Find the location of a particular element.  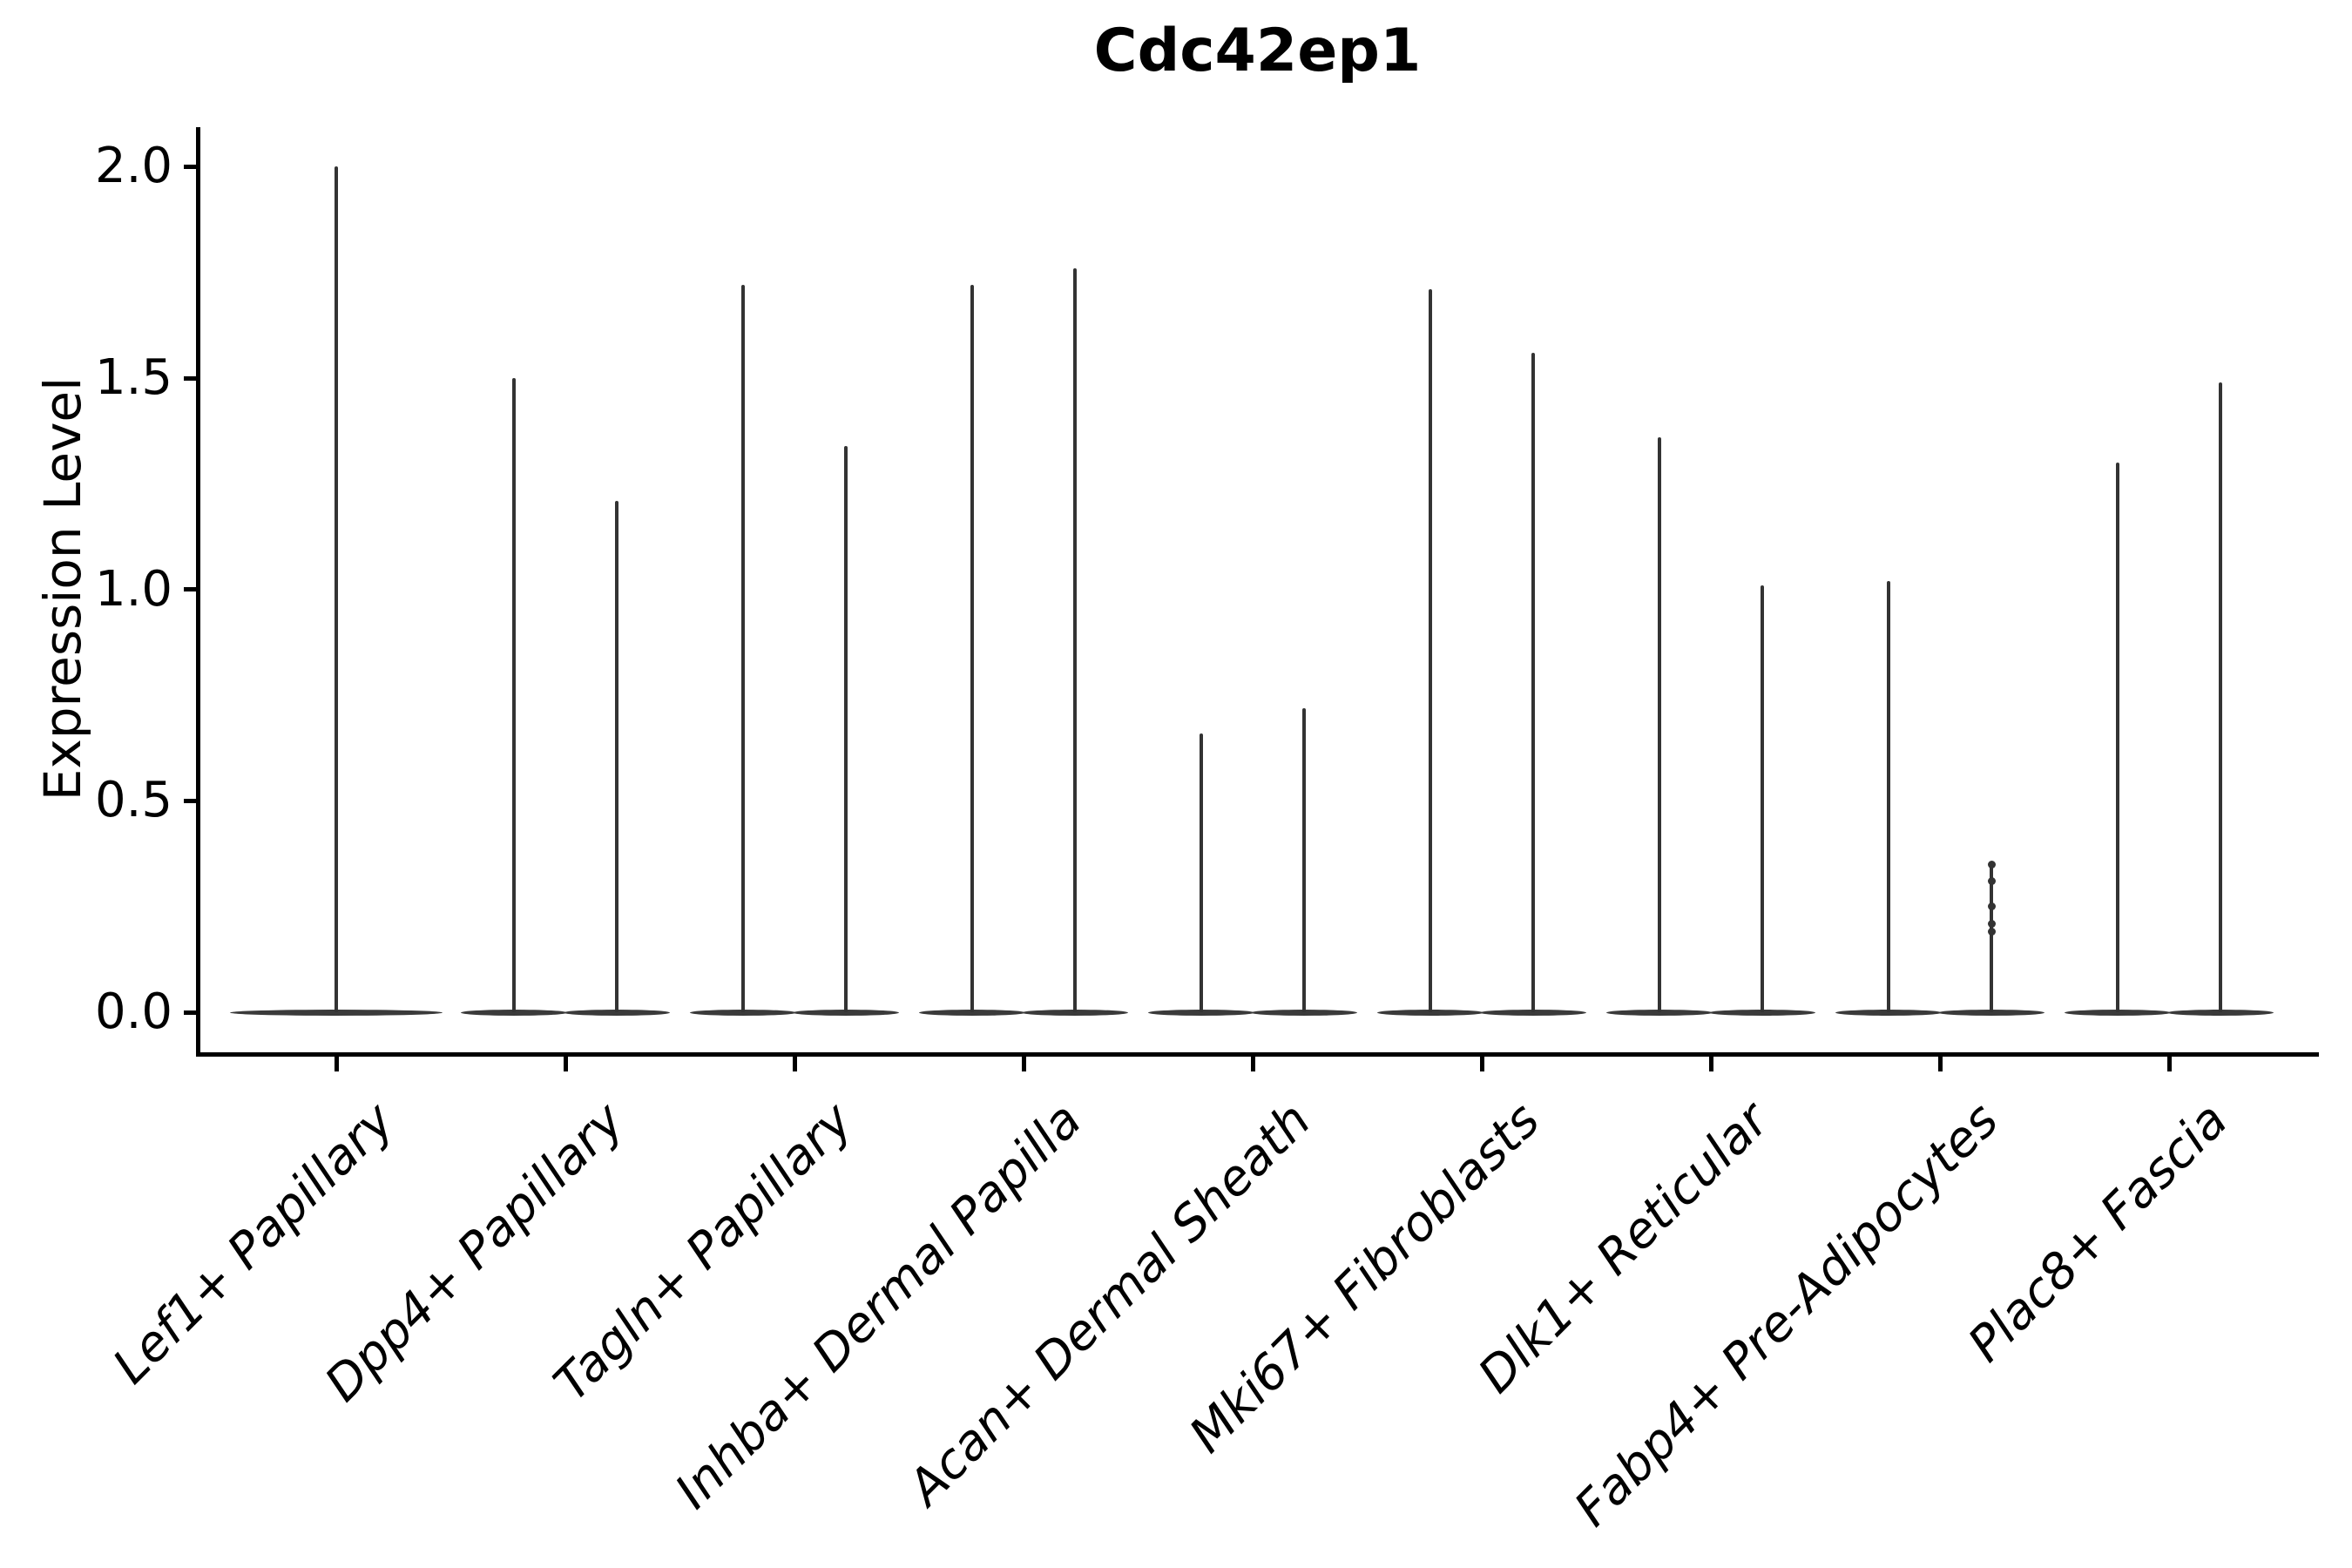

y-axis-label: Expression Level is located at coordinates (62, 588).